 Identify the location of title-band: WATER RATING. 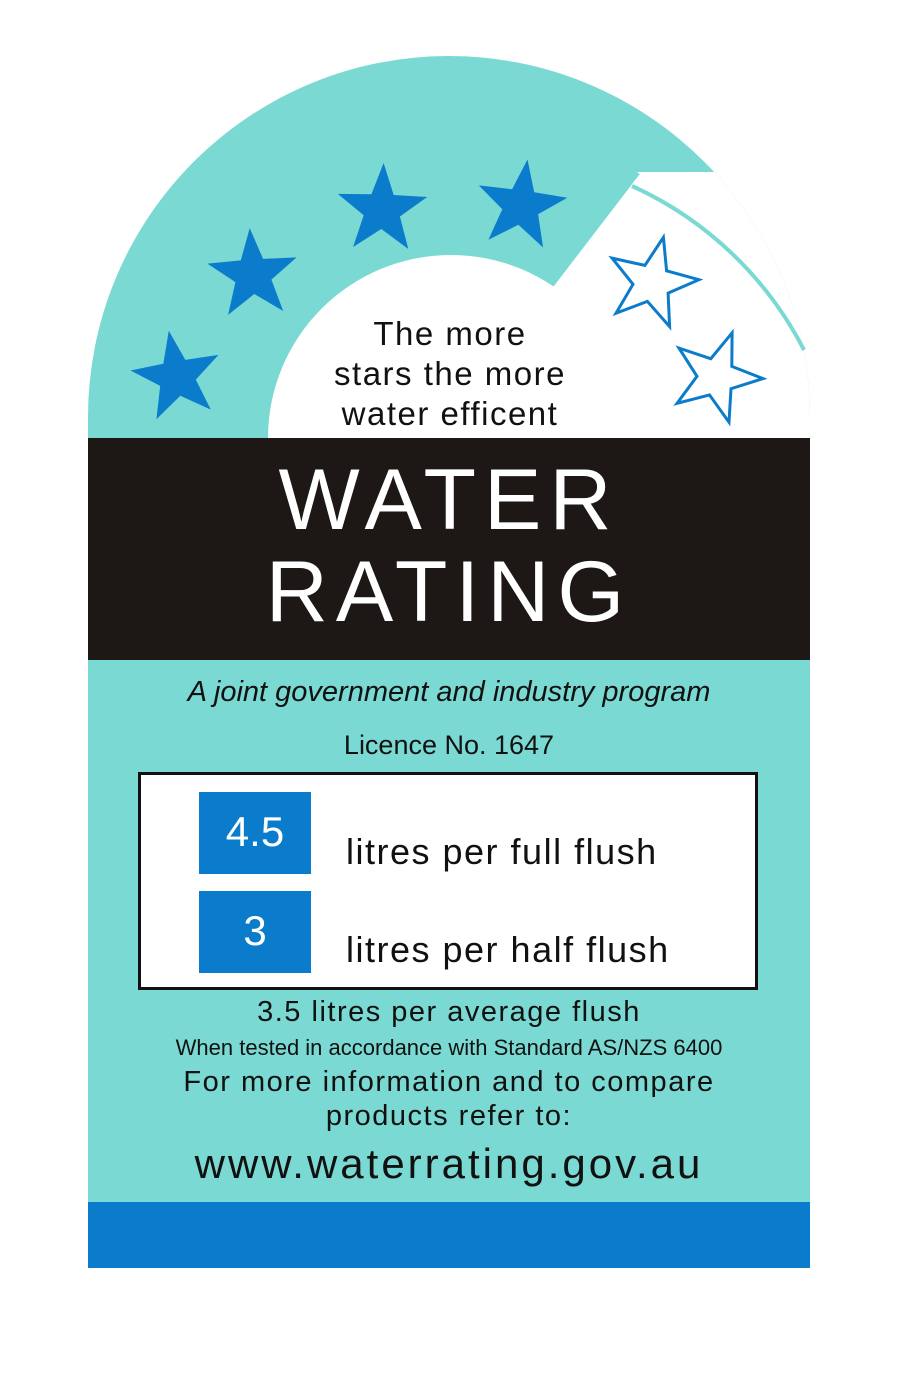
(449, 549).